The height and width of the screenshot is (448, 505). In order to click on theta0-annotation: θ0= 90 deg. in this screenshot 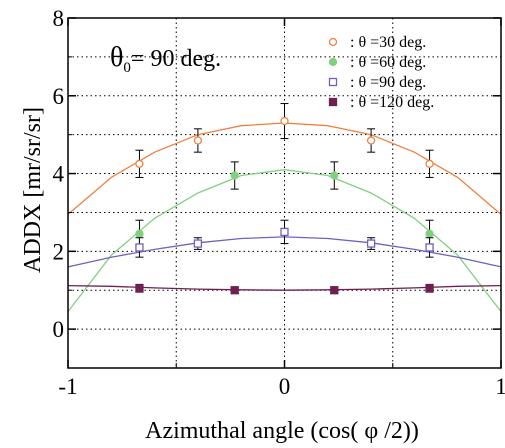, I will do `click(165, 59)`.